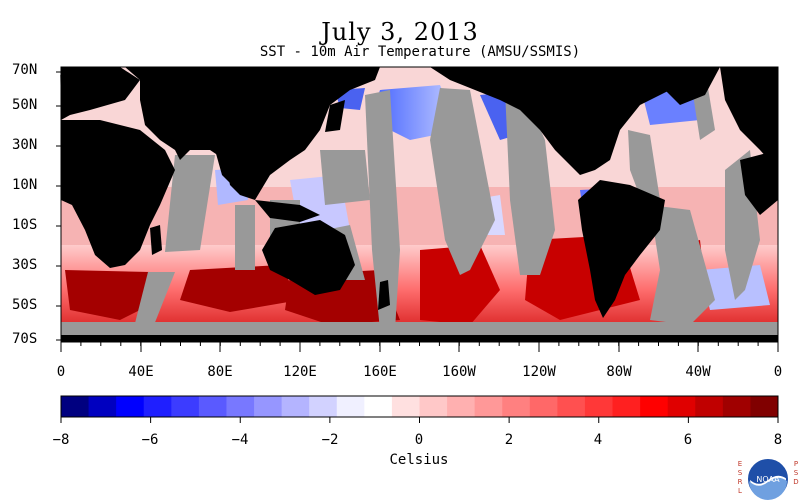 The width and height of the screenshot is (800, 500). Describe the element at coordinates (796, 464) in the screenshot. I see `psd-letter: P` at that location.